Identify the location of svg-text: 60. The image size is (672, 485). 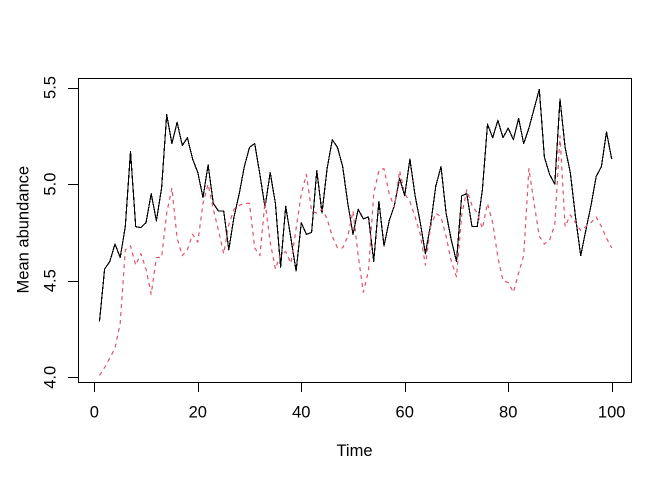
(405, 413).